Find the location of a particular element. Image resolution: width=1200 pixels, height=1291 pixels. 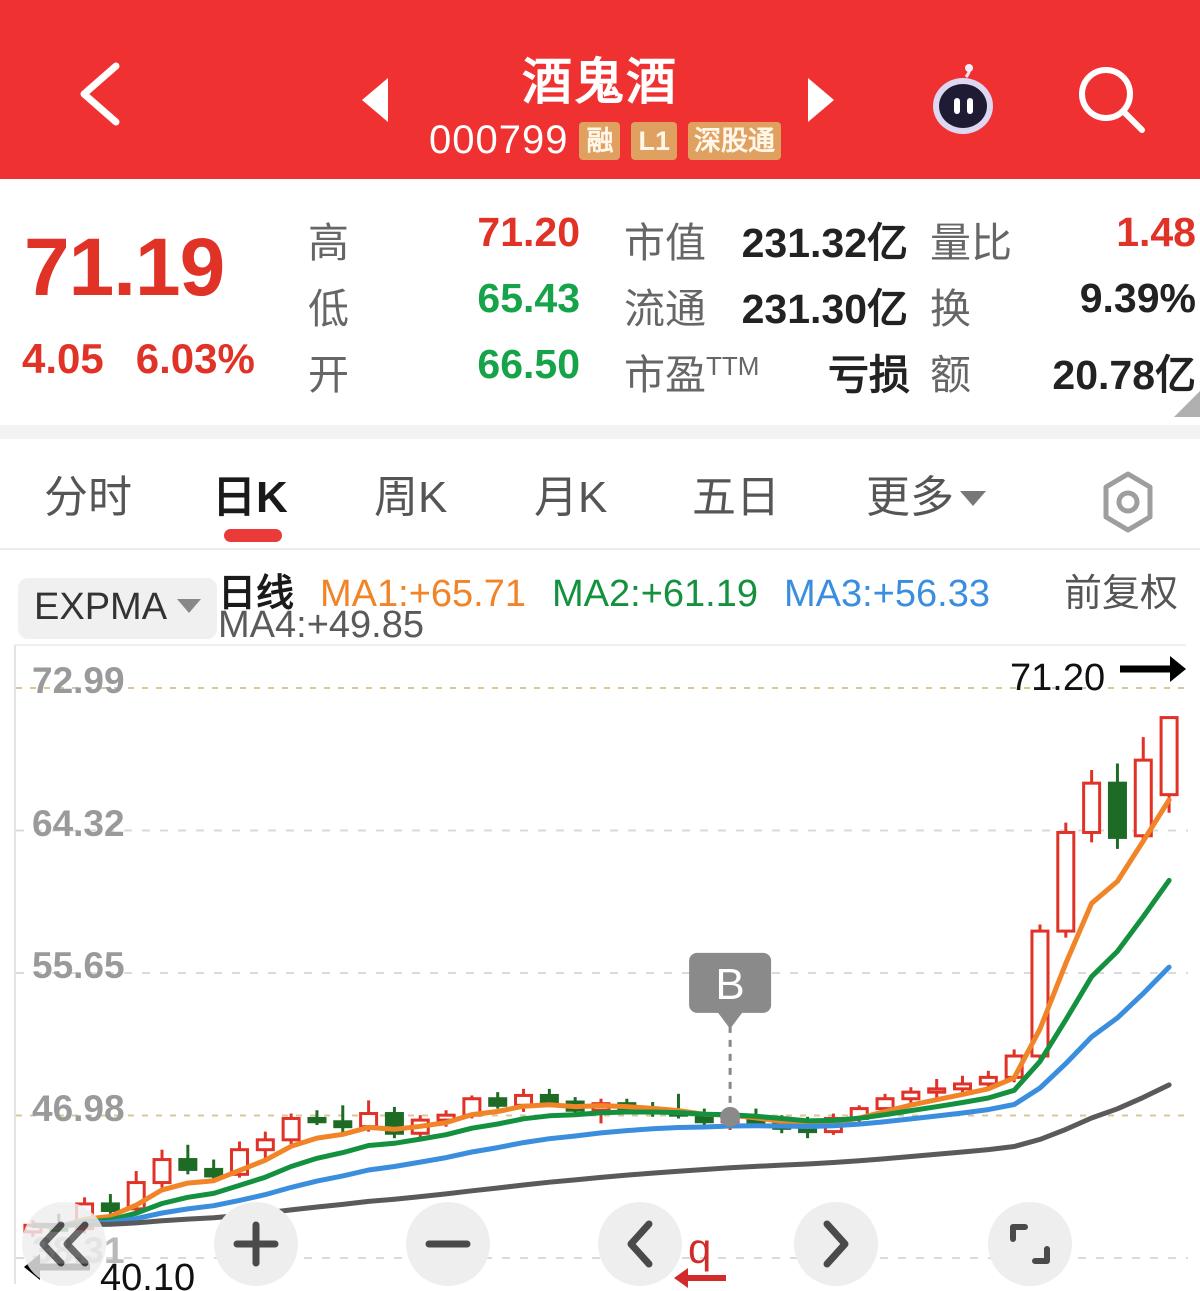

stock-subtitle: 000799 融 L1 深股通 is located at coordinates (600, 140).